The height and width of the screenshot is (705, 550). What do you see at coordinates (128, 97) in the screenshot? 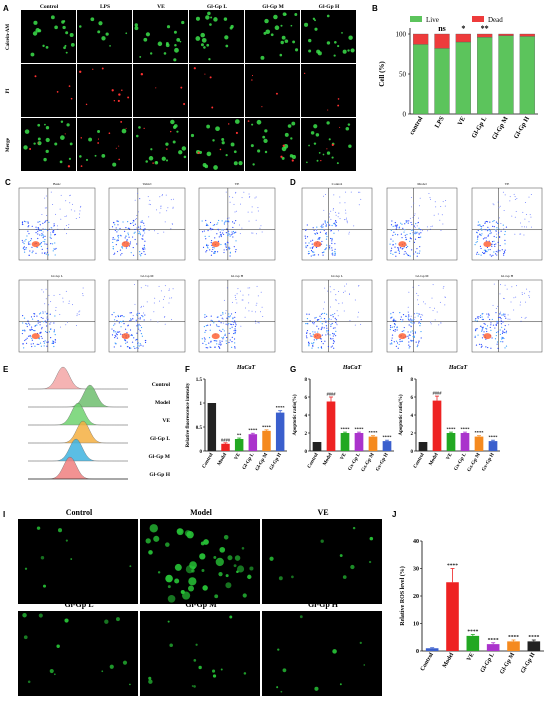
I see `red-cell` at bounding box center [128, 97].